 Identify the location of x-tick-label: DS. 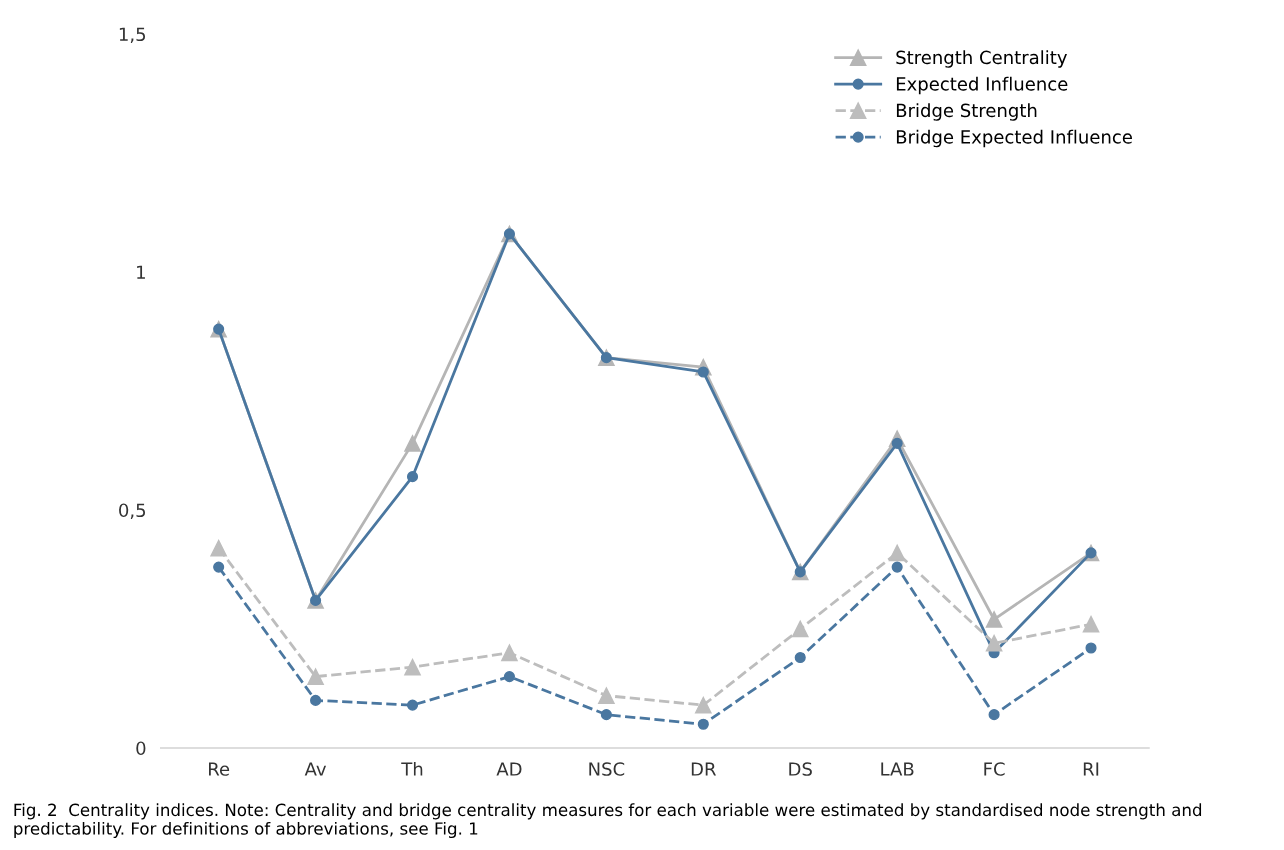
(800, 769).